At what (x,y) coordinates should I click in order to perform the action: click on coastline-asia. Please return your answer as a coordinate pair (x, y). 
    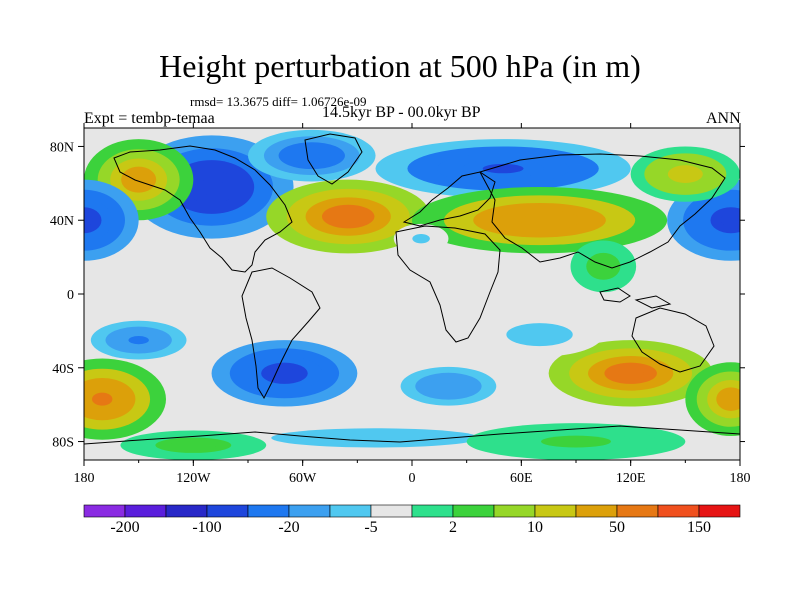
    Looking at the image, I should click on (602, 211).